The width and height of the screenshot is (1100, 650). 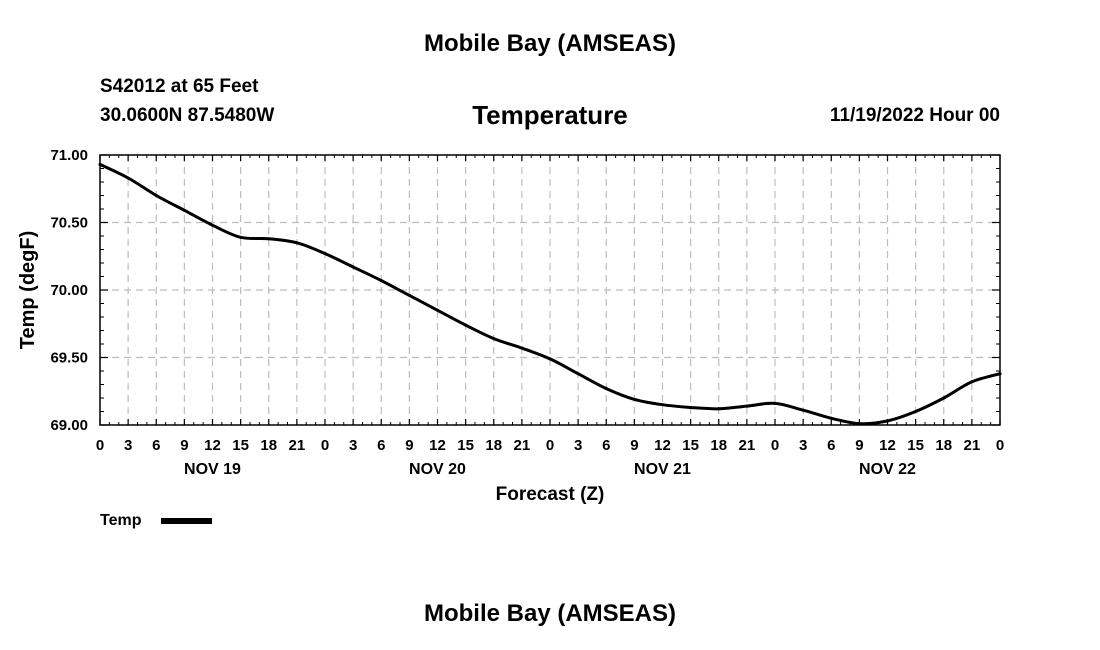 I want to click on station-label: S42012 at 65 Feet, so click(x=179, y=86).